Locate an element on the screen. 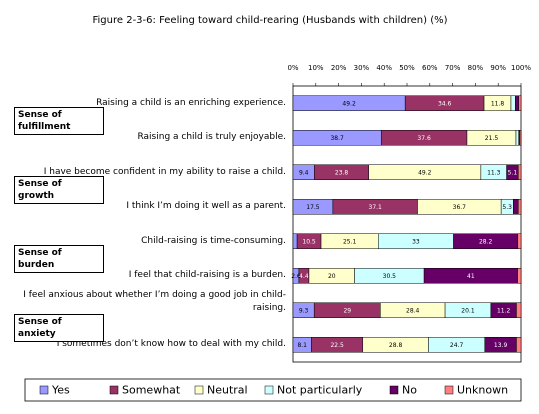 The image size is (539, 414). data-label: 13.9 is located at coordinates (501, 345).